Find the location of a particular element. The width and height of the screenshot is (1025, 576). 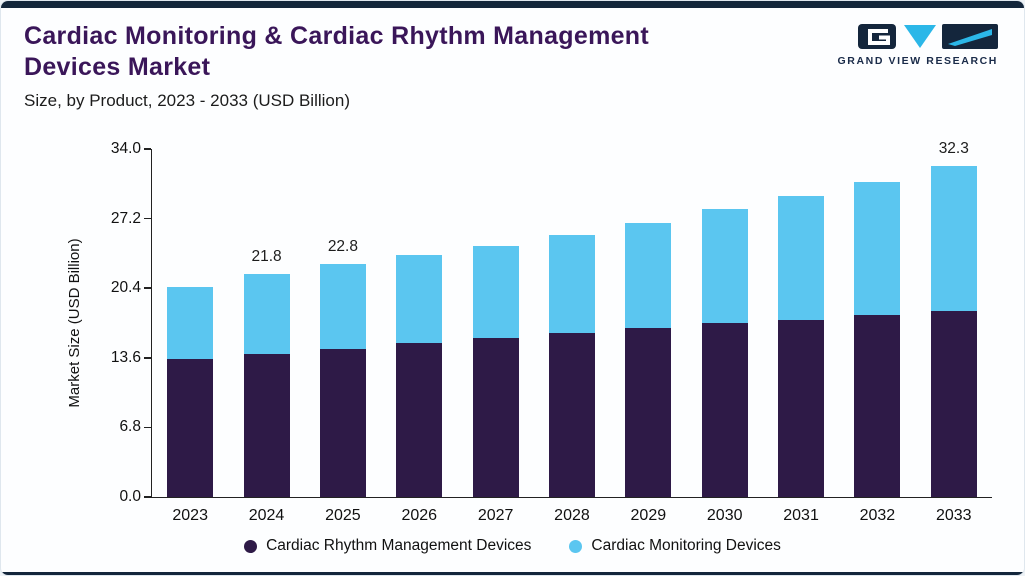

brand-logo: GRAND VIEW RESEARCH is located at coordinates (917, 45).